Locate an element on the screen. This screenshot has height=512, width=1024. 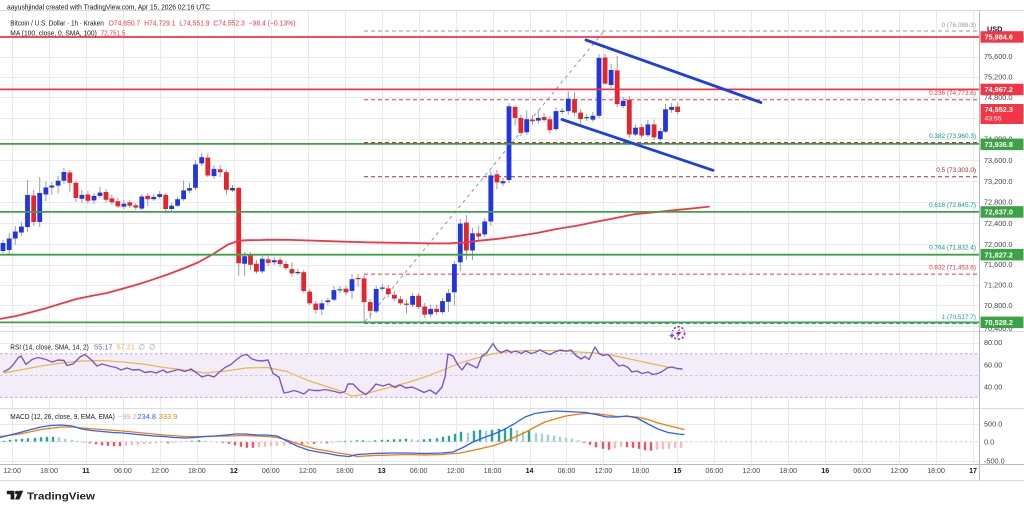
svg-text: 80.00 is located at coordinates (993, 342).